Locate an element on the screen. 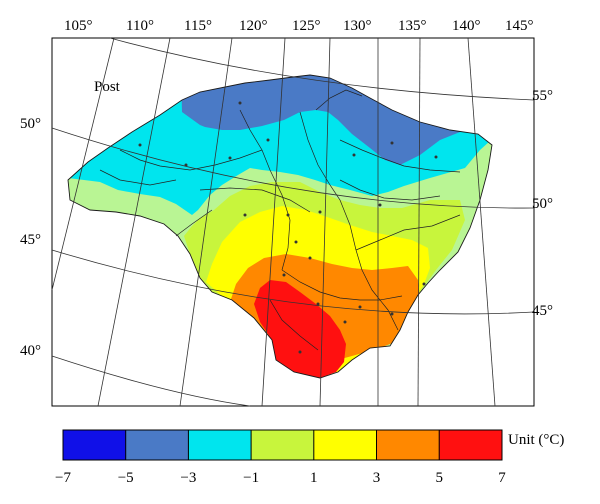  latitude-label-right-50: 50° is located at coordinates (542, 204).